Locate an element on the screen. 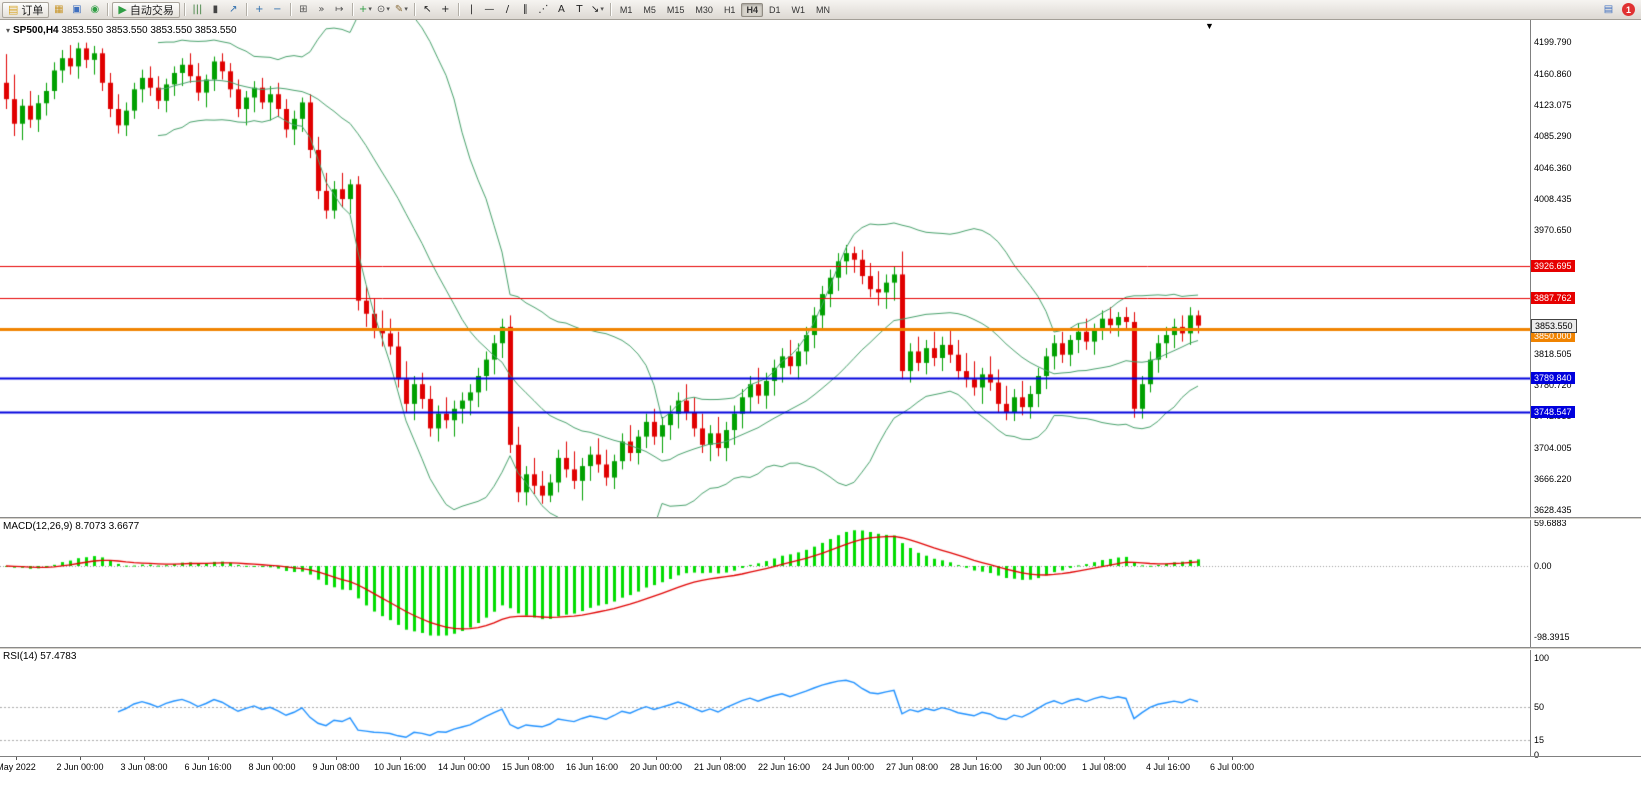 The width and height of the screenshot is (1641, 810). refresh-icon: ◉ is located at coordinates (95, 9).